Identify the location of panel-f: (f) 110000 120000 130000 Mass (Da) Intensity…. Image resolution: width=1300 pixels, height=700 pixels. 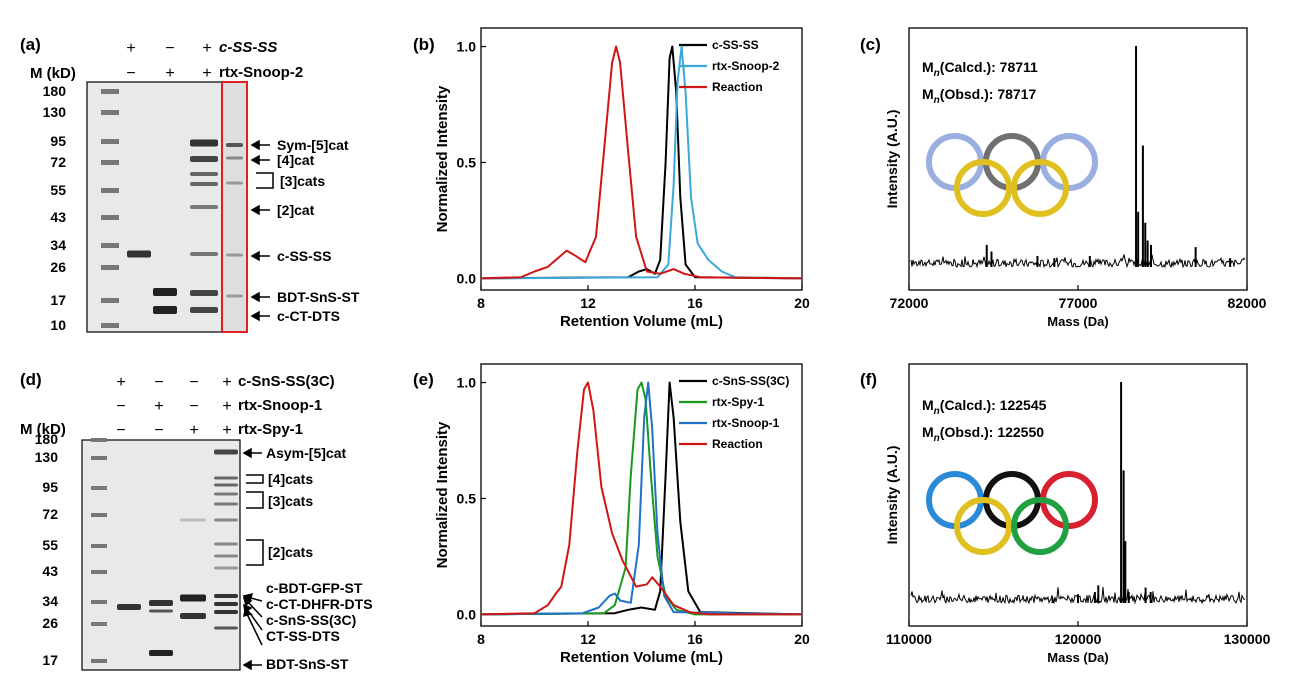
(1065, 514).